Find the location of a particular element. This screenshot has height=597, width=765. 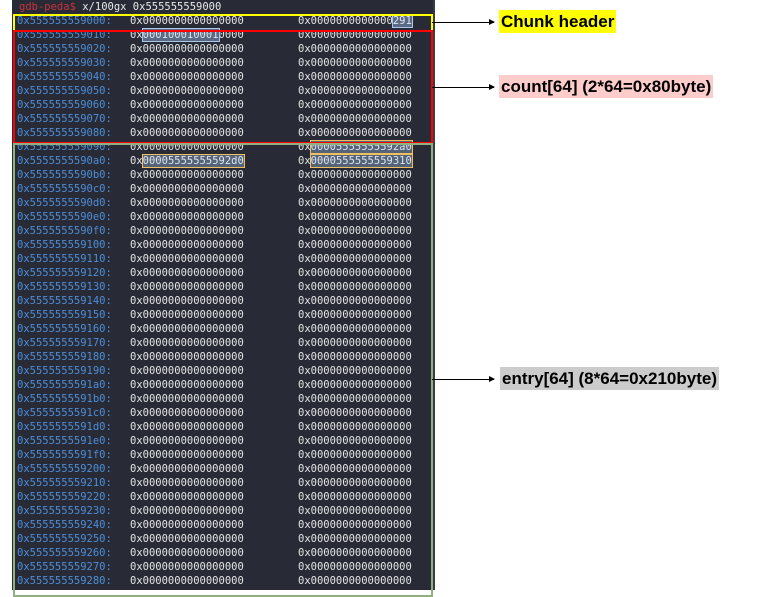

value-2: 0x0000000000000291 is located at coordinates (355, 21).